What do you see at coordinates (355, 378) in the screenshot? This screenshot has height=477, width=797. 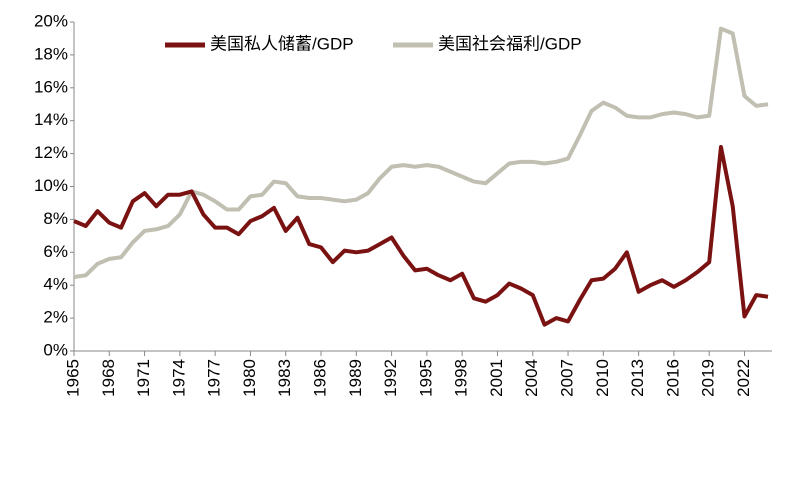 I see `x-tick-label: 1989` at bounding box center [355, 378].